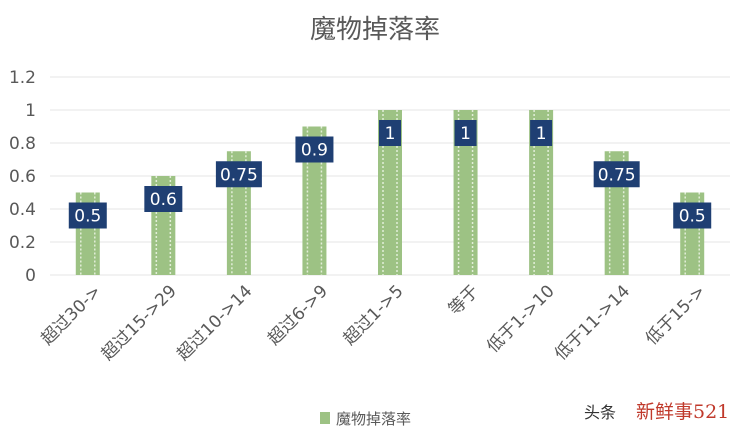 The width and height of the screenshot is (750, 435). What do you see at coordinates (682, 412) in the screenshot?
I see `watermark-suffix: 新鲜事521` at bounding box center [682, 412].